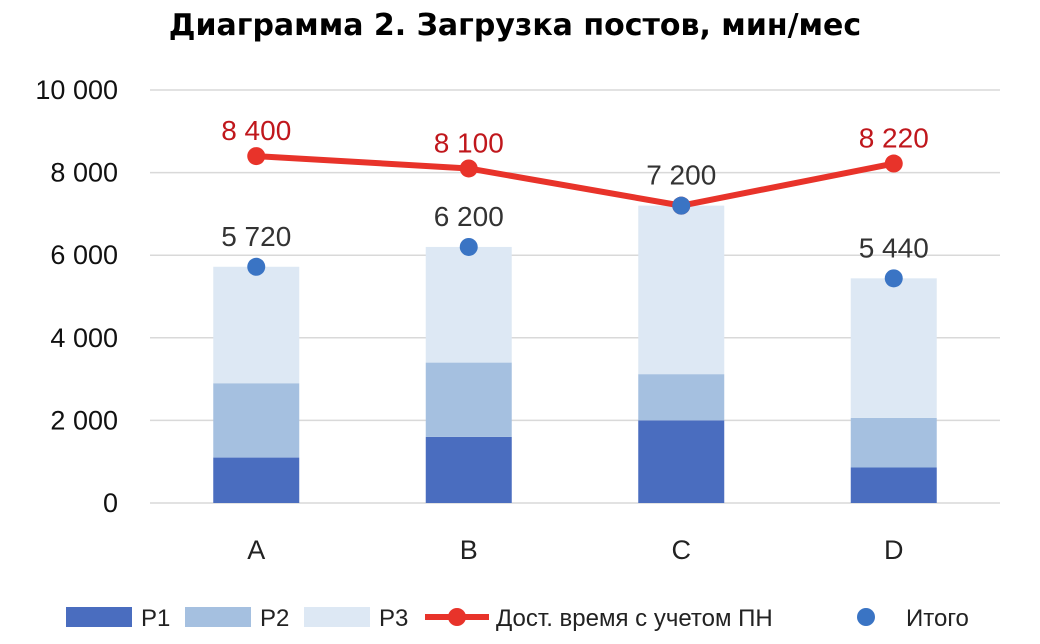 Image resolution: width=1040 pixels, height=644 pixels. Describe the element at coordinates (634, 618) in the screenshot. I see `legend-label: Дост. время с учетом ПН` at that location.